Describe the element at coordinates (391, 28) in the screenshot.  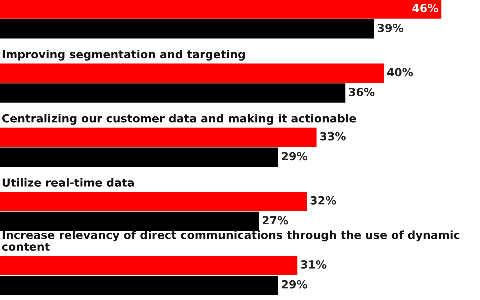
I see `data-label: 39%` at that location.